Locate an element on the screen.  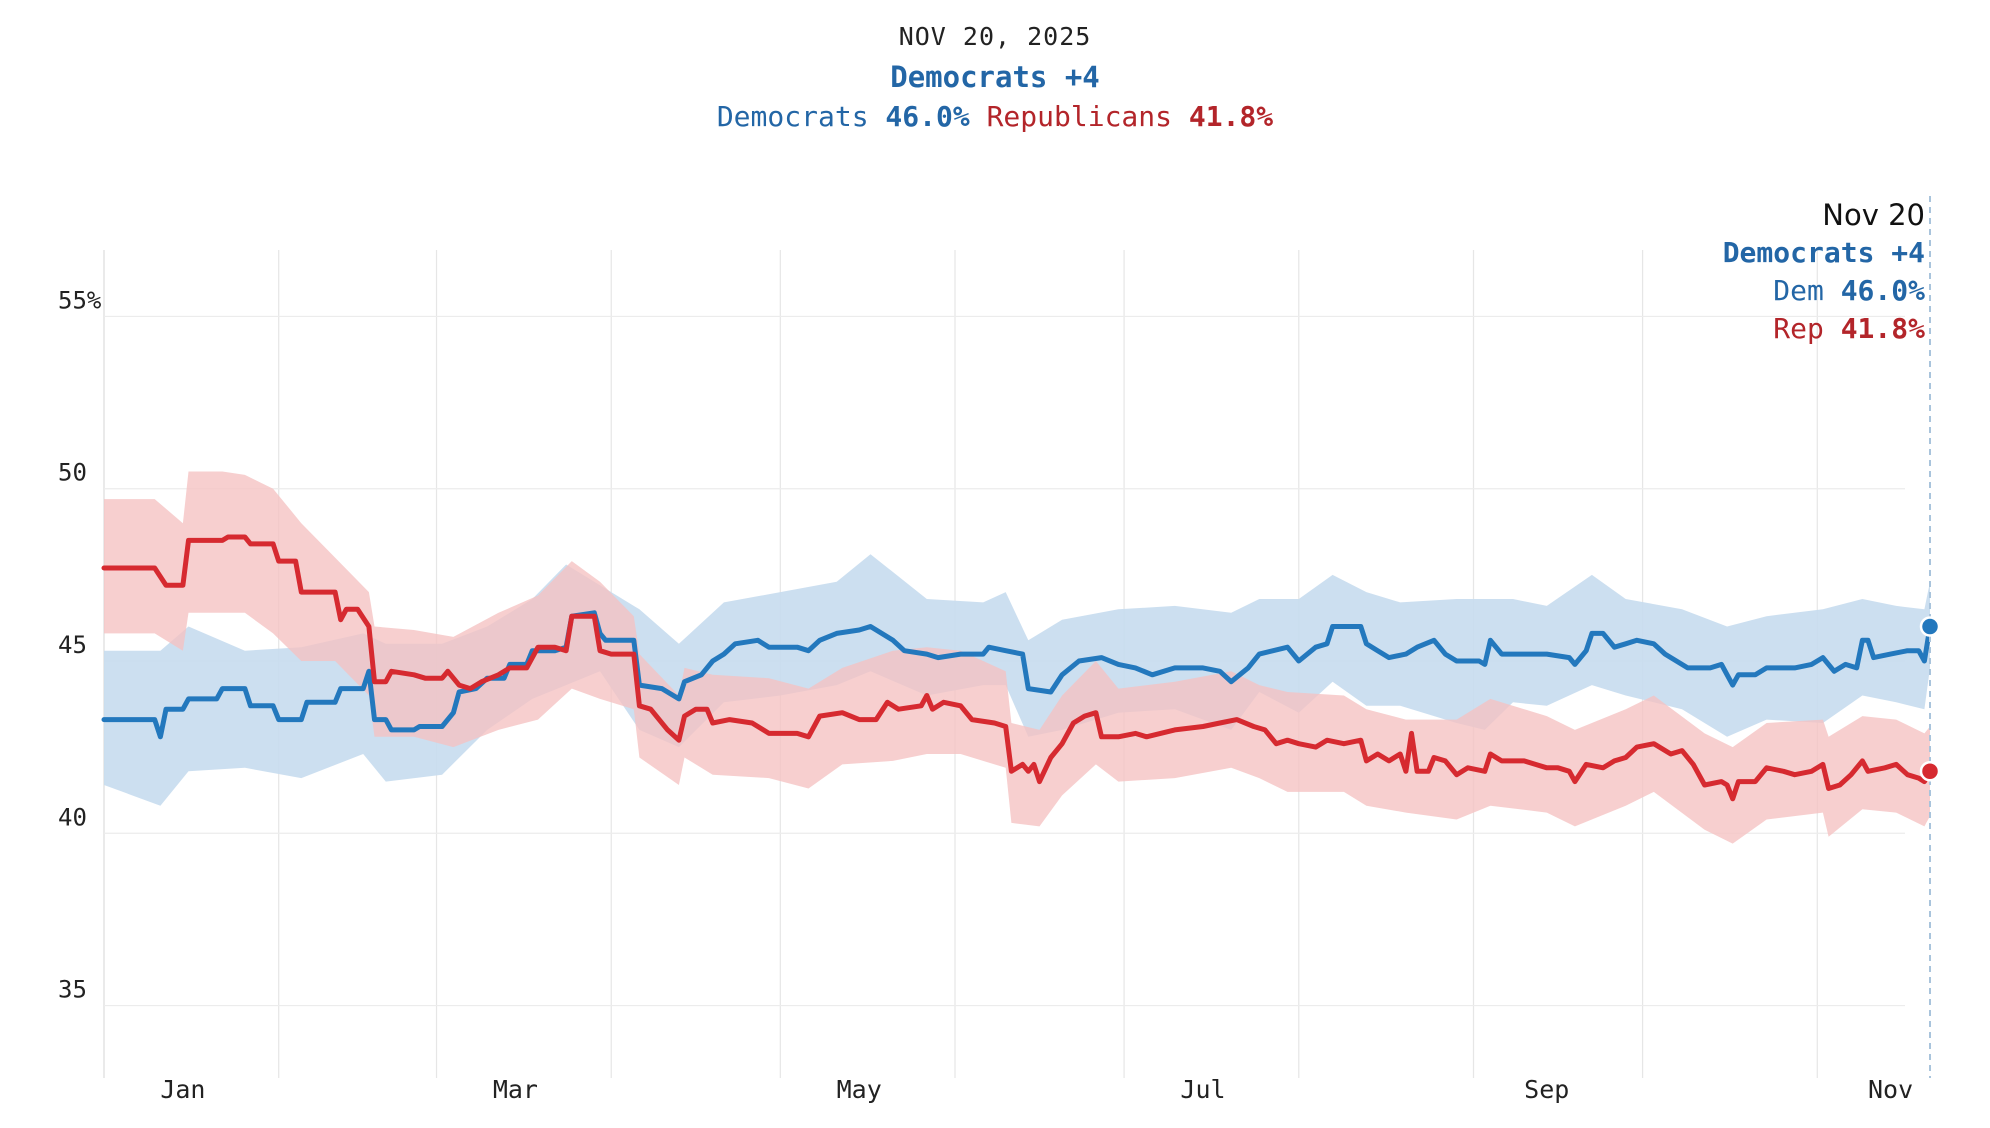
x-axis: Jan Mar May Jul Sep Nov is located at coordinates (1036, 1089).